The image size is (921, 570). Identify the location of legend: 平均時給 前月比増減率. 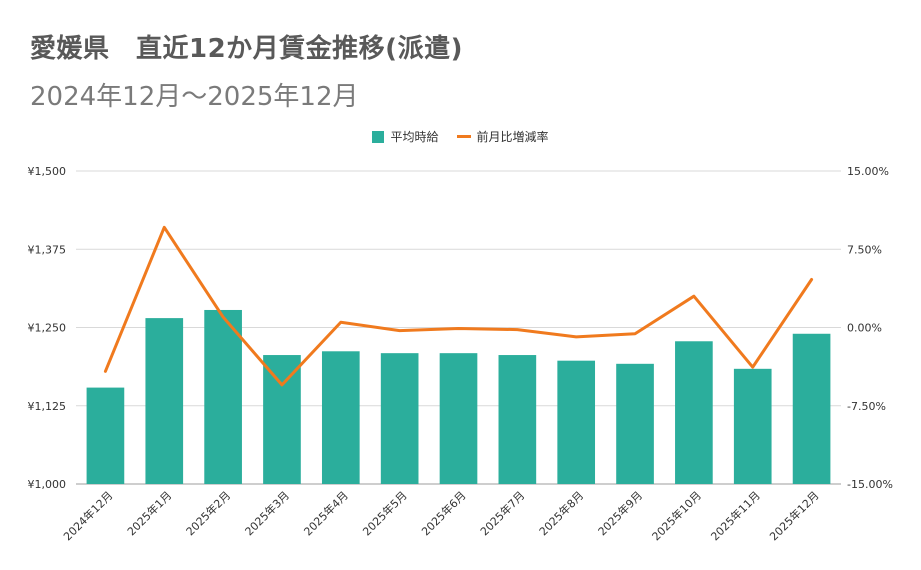
(460, 136).